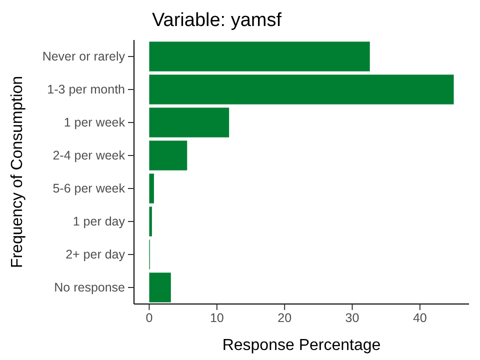 The height and width of the screenshot is (360, 480). Describe the element at coordinates (90, 287) in the screenshot. I see `y-tick-label: No response` at that location.